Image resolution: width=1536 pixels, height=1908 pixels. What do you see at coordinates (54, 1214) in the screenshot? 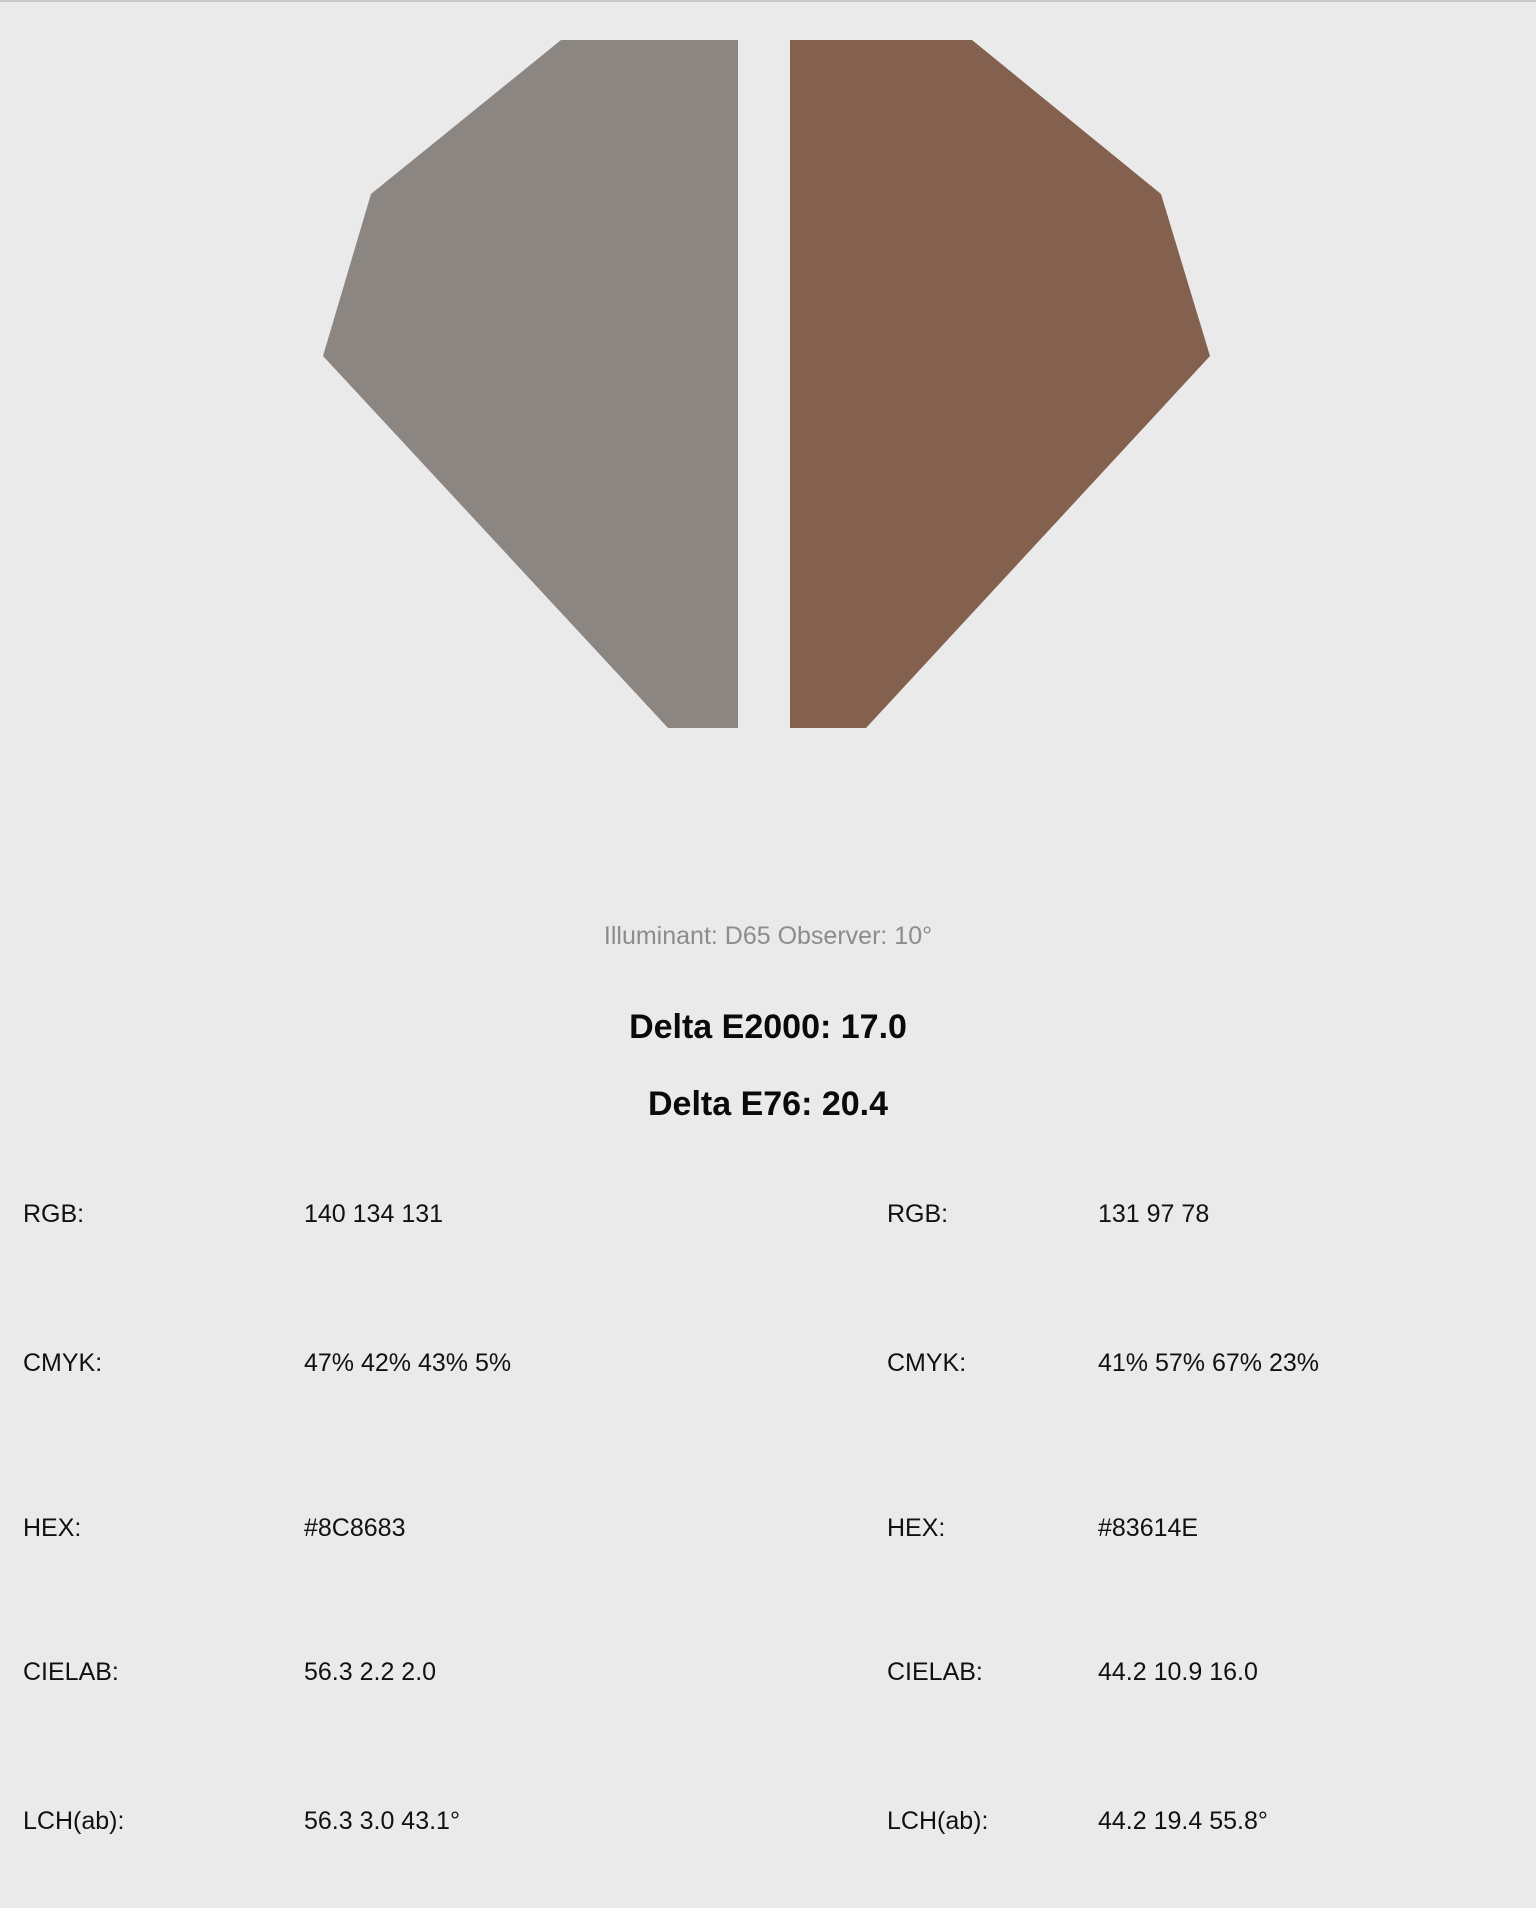
I see `rgb-label-left: RGB:` at bounding box center [54, 1214].